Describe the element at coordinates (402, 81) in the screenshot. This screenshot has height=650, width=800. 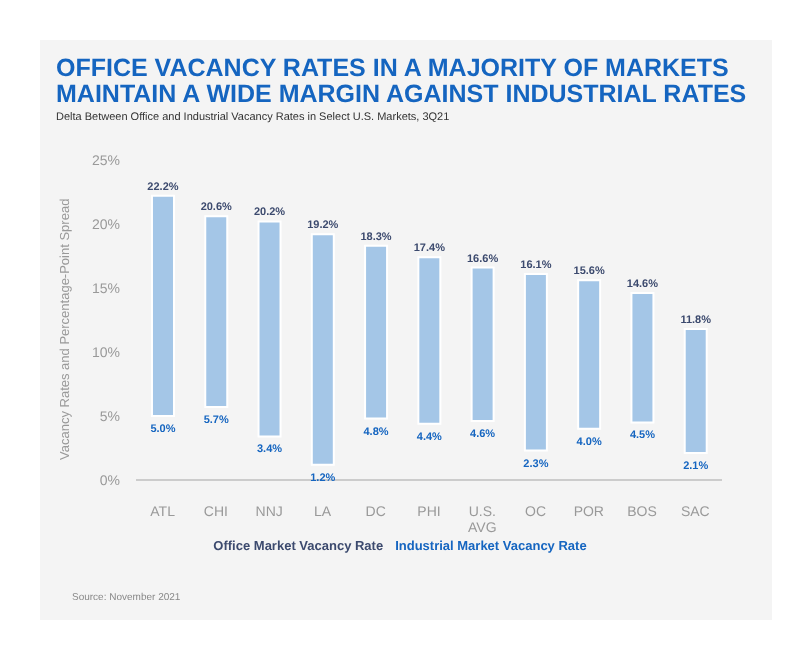
I see `chart-title: OFFICE VACANCY RATES IN A MAJORITY OF MARKETS MAINTAIN A WIDE MARGIN AGAINST INDUSTRIAL RATES` at that location.